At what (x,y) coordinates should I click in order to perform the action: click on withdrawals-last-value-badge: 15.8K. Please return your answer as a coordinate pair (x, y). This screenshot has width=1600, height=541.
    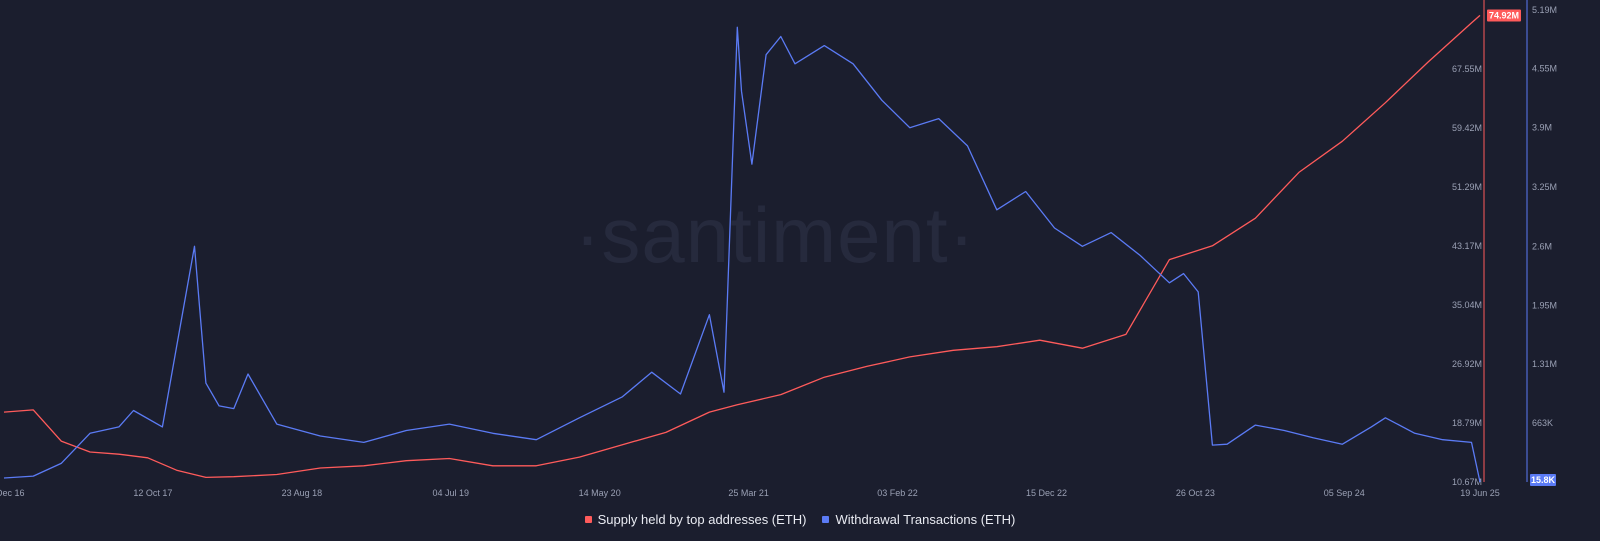
    Looking at the image, I should click on (1543, 480).